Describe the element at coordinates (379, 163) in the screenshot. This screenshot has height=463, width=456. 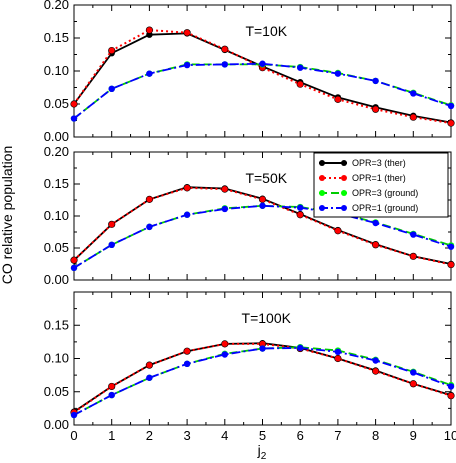
I see `legend-label: OPR=3 (ther)` at that location.